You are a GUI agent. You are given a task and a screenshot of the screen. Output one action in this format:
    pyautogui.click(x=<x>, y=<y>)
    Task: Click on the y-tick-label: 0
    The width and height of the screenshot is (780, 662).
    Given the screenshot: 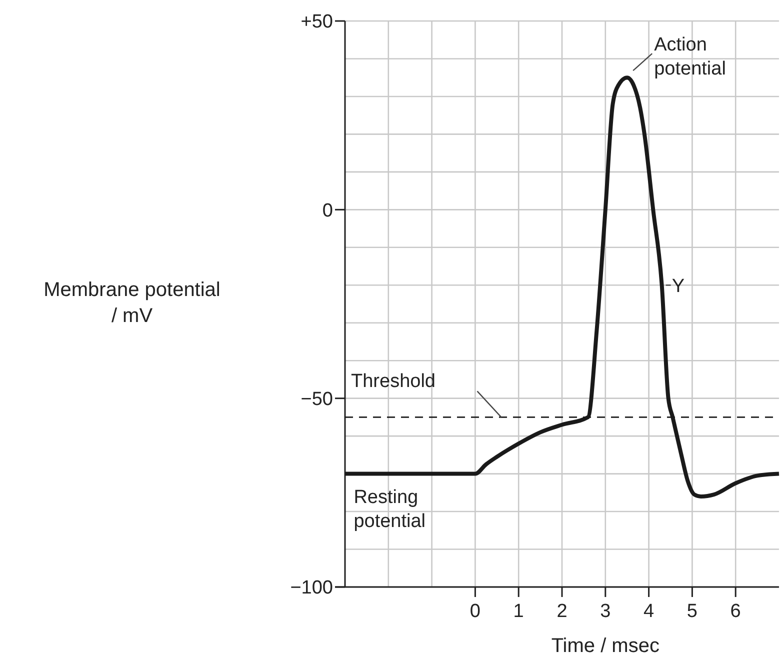 What is the action you would take?
    pyautogui.click(x=327, y=211)
    